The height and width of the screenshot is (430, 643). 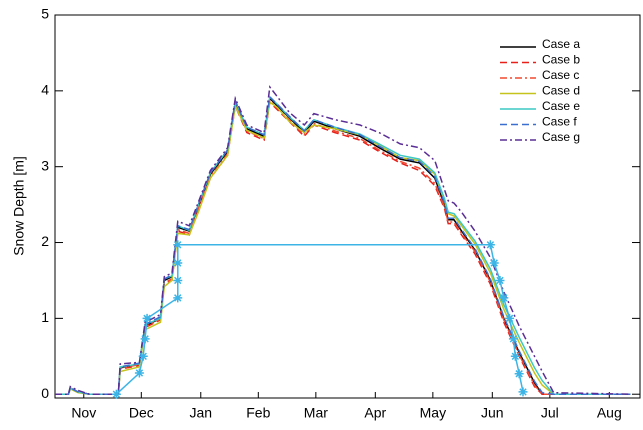 I want to click on x-tick-label: Jan, so click(x=200, y=413).